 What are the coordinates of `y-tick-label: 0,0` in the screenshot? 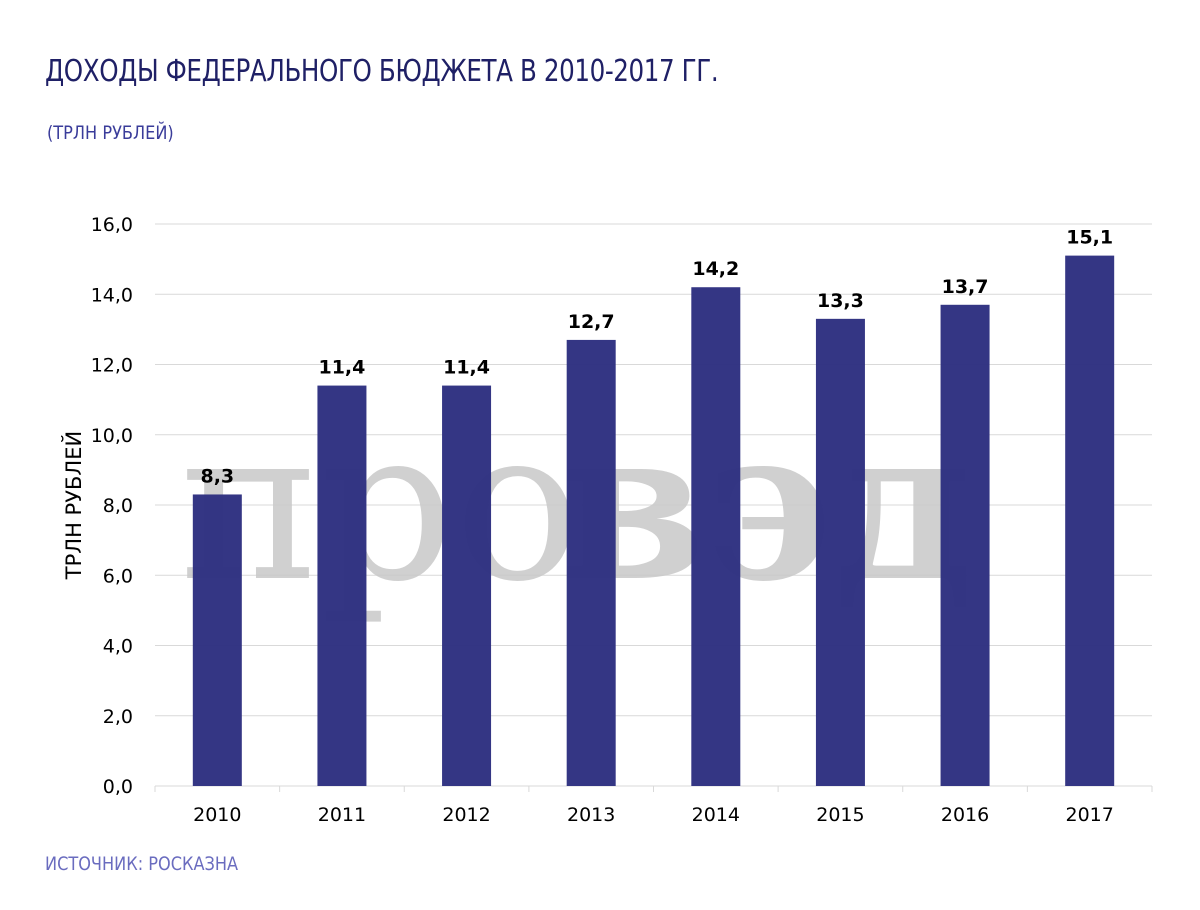 It's located at (118, 787).